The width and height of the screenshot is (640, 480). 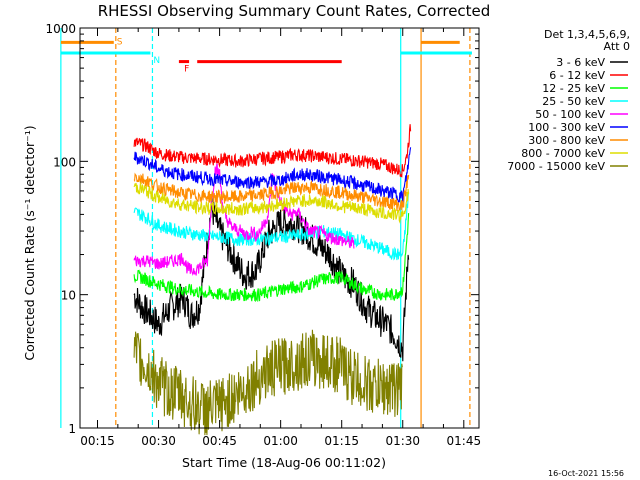 I want to click on timestamp-label: 16-Oct-2021 15:56, so click(x=586, y=473).